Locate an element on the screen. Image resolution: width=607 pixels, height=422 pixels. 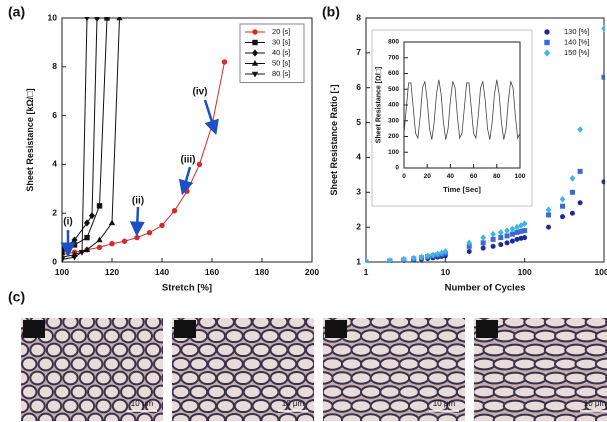
y-tick-label: 7 is located at coordinates (358, 52).